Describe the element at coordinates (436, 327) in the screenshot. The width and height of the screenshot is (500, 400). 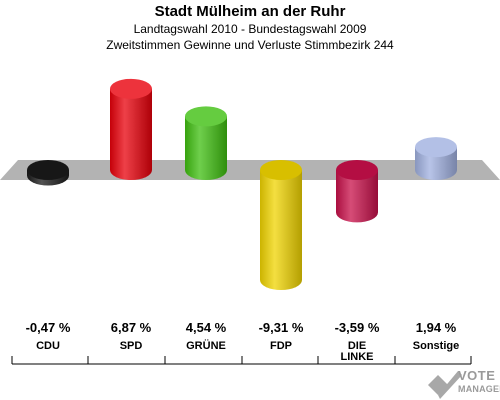
I see `value-label-sonstige: 1,94 %` at that location.